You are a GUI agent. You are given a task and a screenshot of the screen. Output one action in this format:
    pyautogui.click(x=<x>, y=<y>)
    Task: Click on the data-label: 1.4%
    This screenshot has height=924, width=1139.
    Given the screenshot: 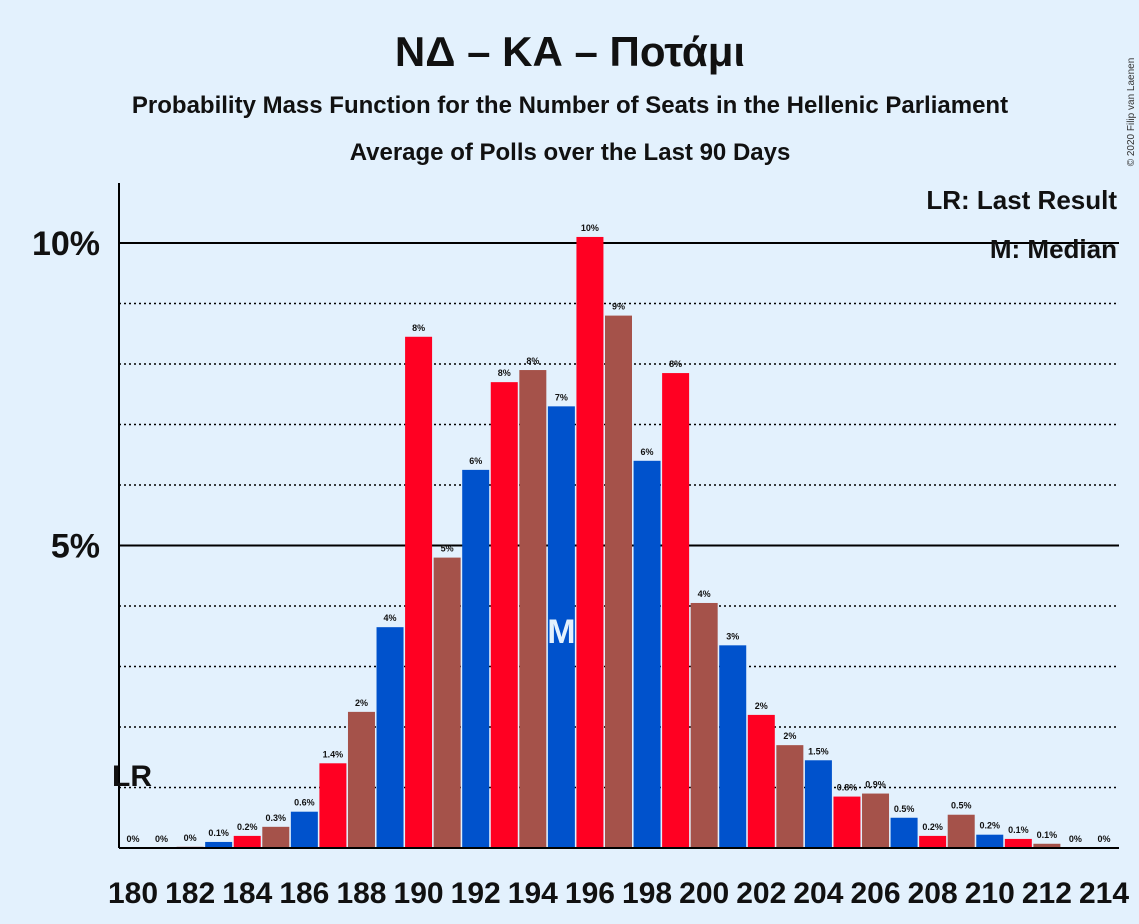 What is the action you would take?
    pyautogui.click(x=333, y=754)
    